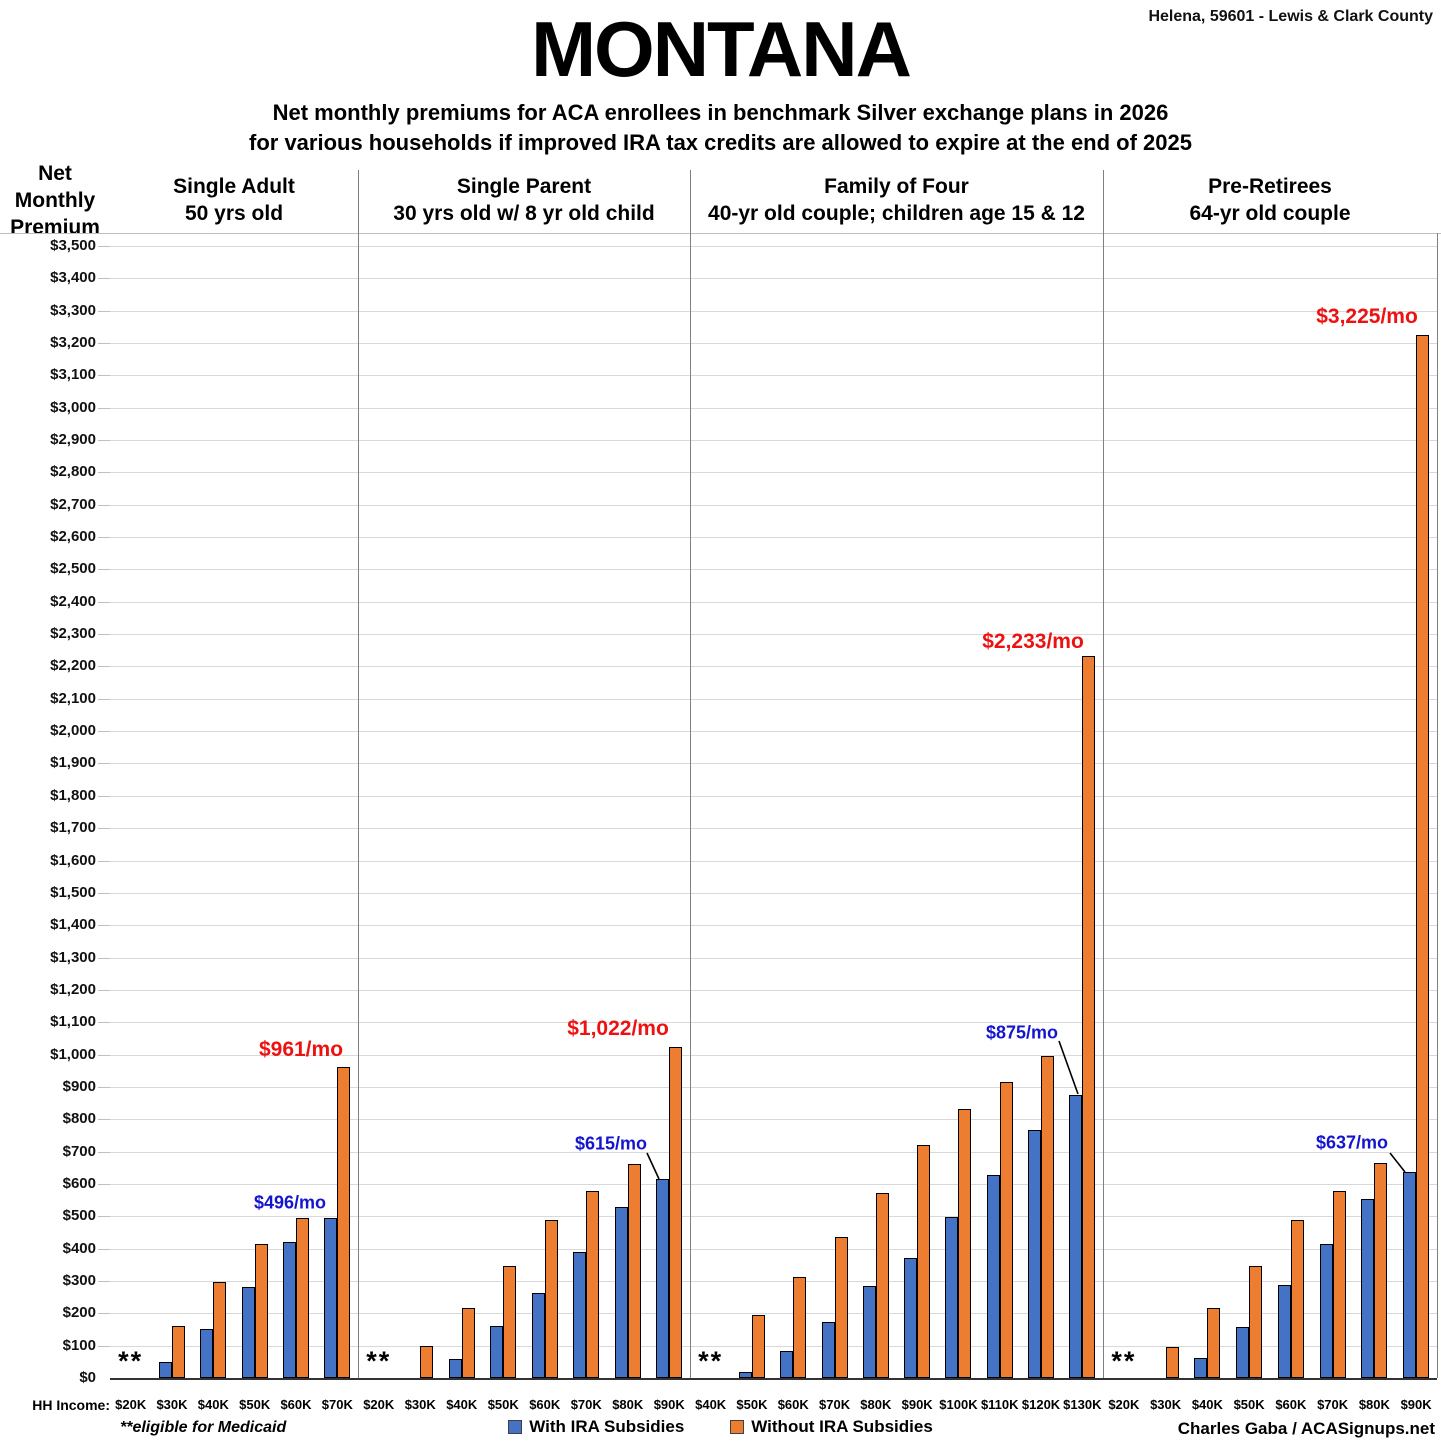 The width and height of the screenshot is (1441, 1450). What do you see at coordinates (255, 1404) in the screenshot?
I see `x-category-label: $50K` at bounding box center [255, 1404].